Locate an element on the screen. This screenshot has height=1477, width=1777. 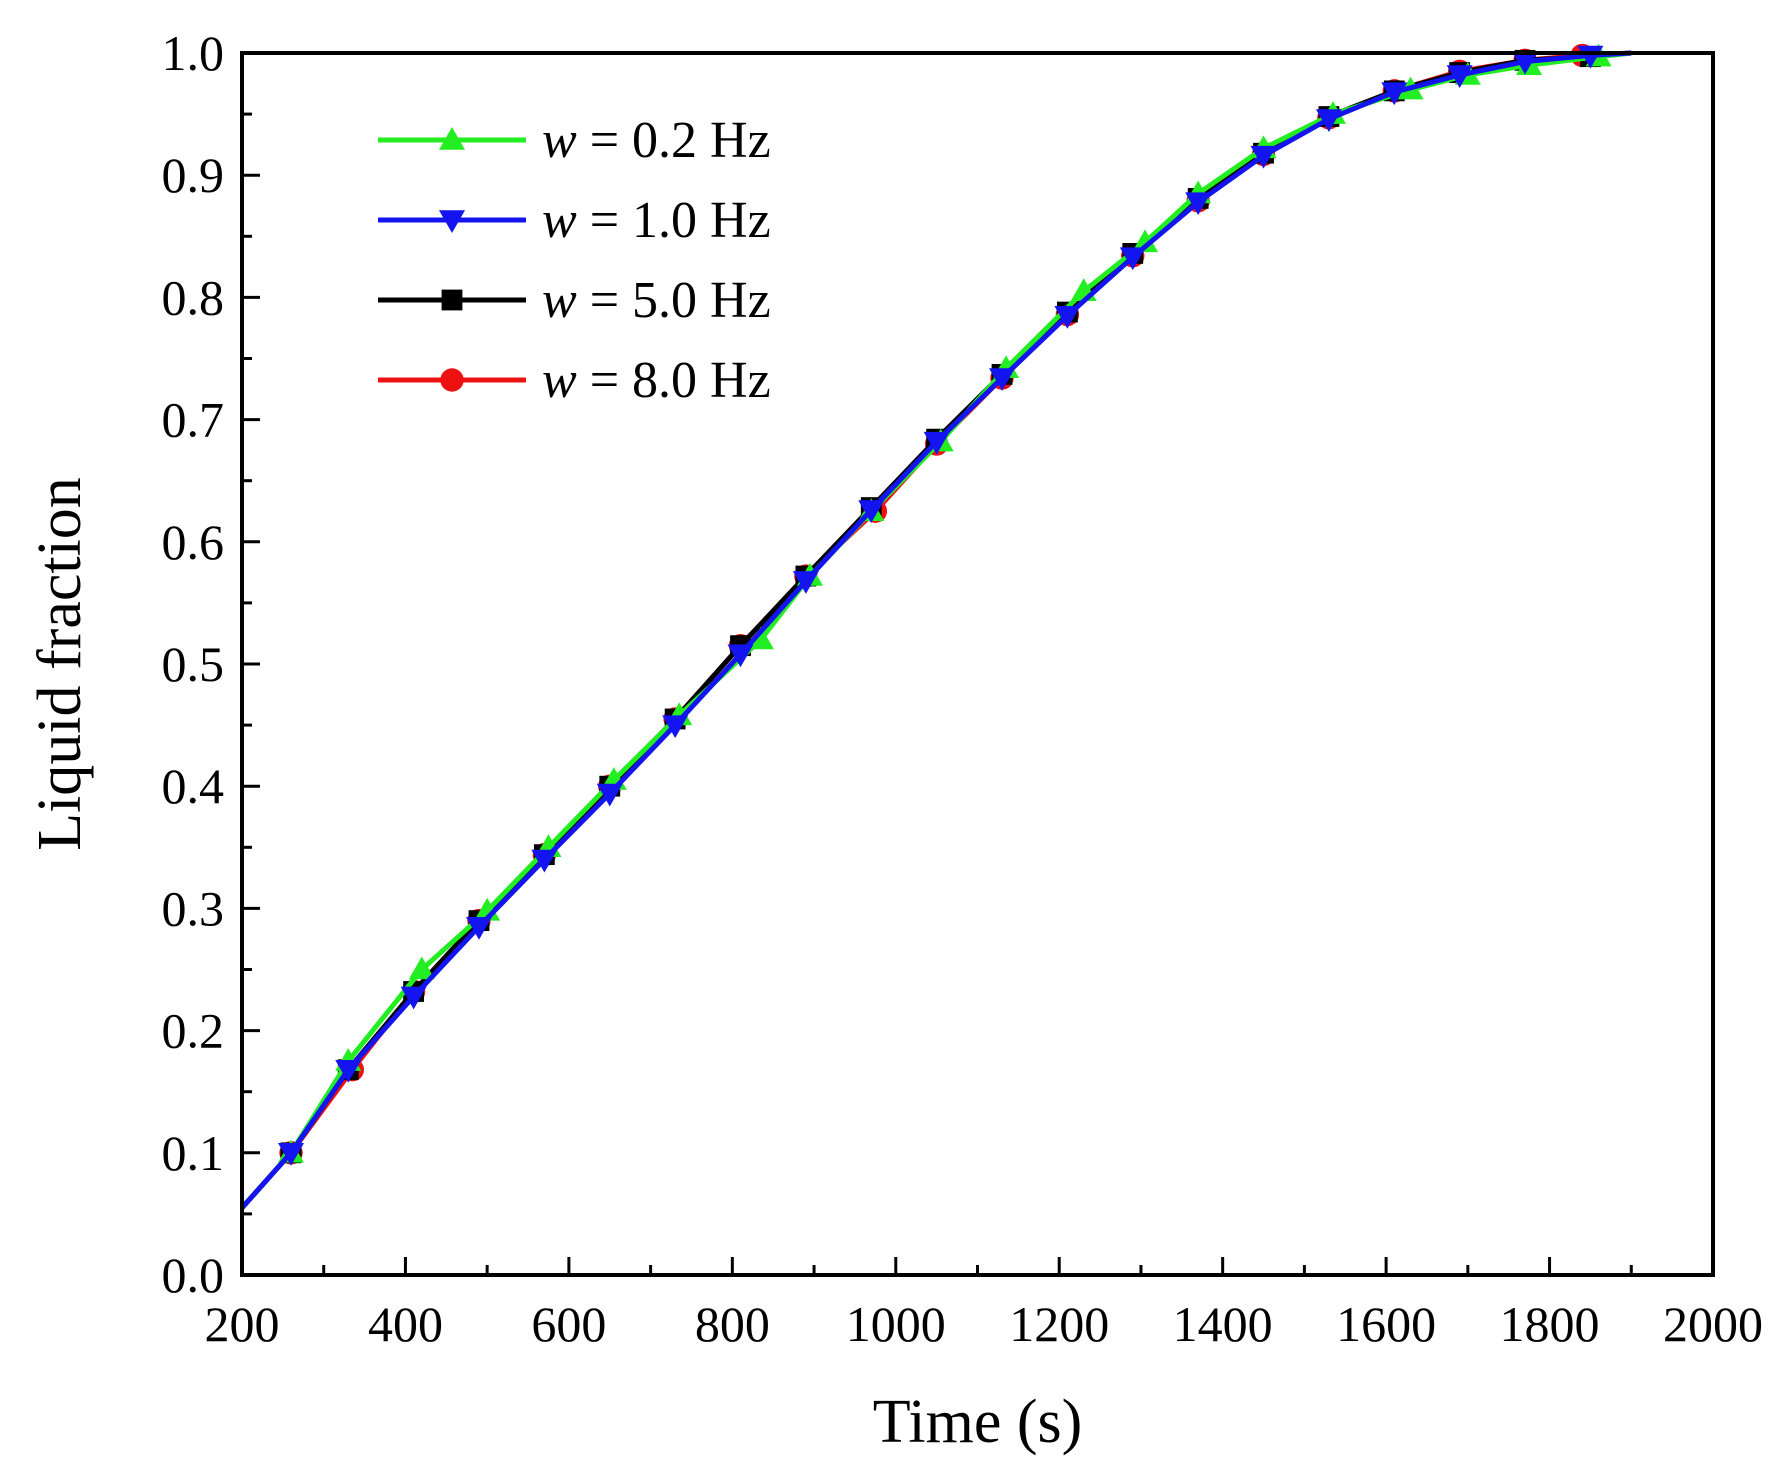
legend-label-value: = 5.0 Hz is located at coordinates (674, 300).